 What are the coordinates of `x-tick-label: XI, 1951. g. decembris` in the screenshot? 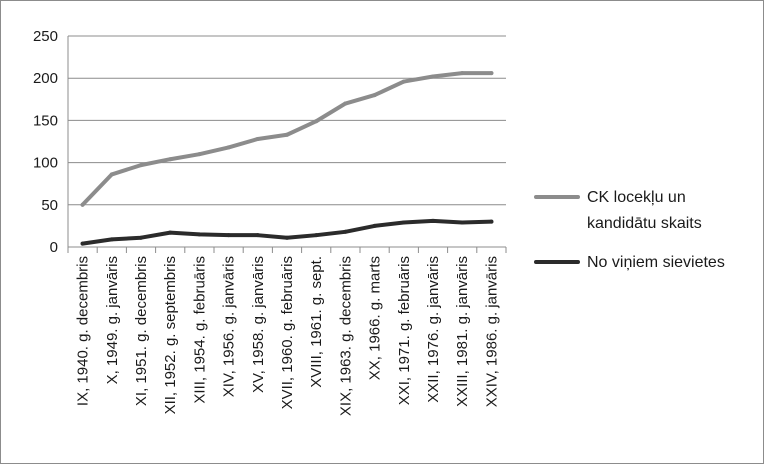 It's located at (141, 331).